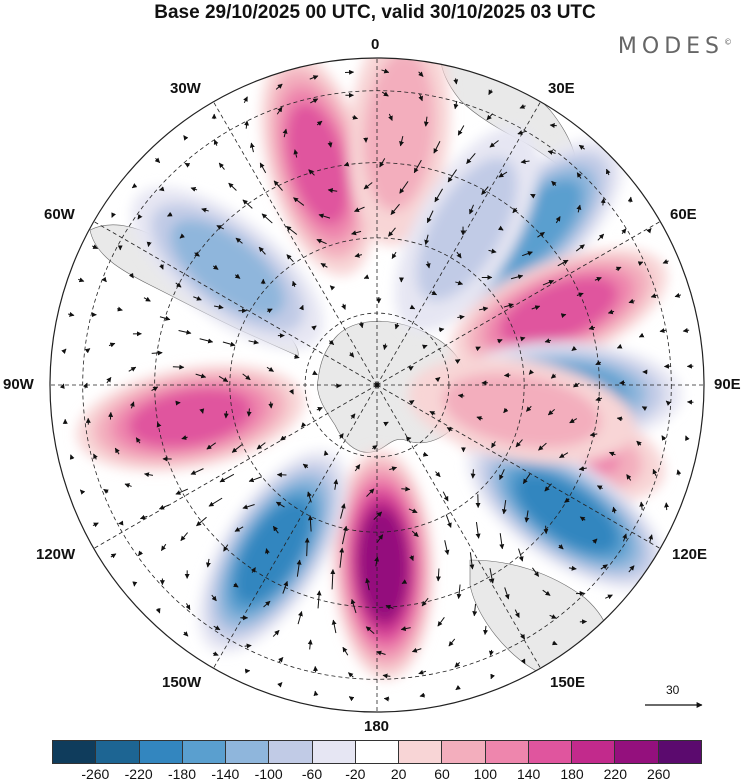 This screenshot has height=783, width=750. I want to click on lon-label-30w: 30W, so click(185, 88).